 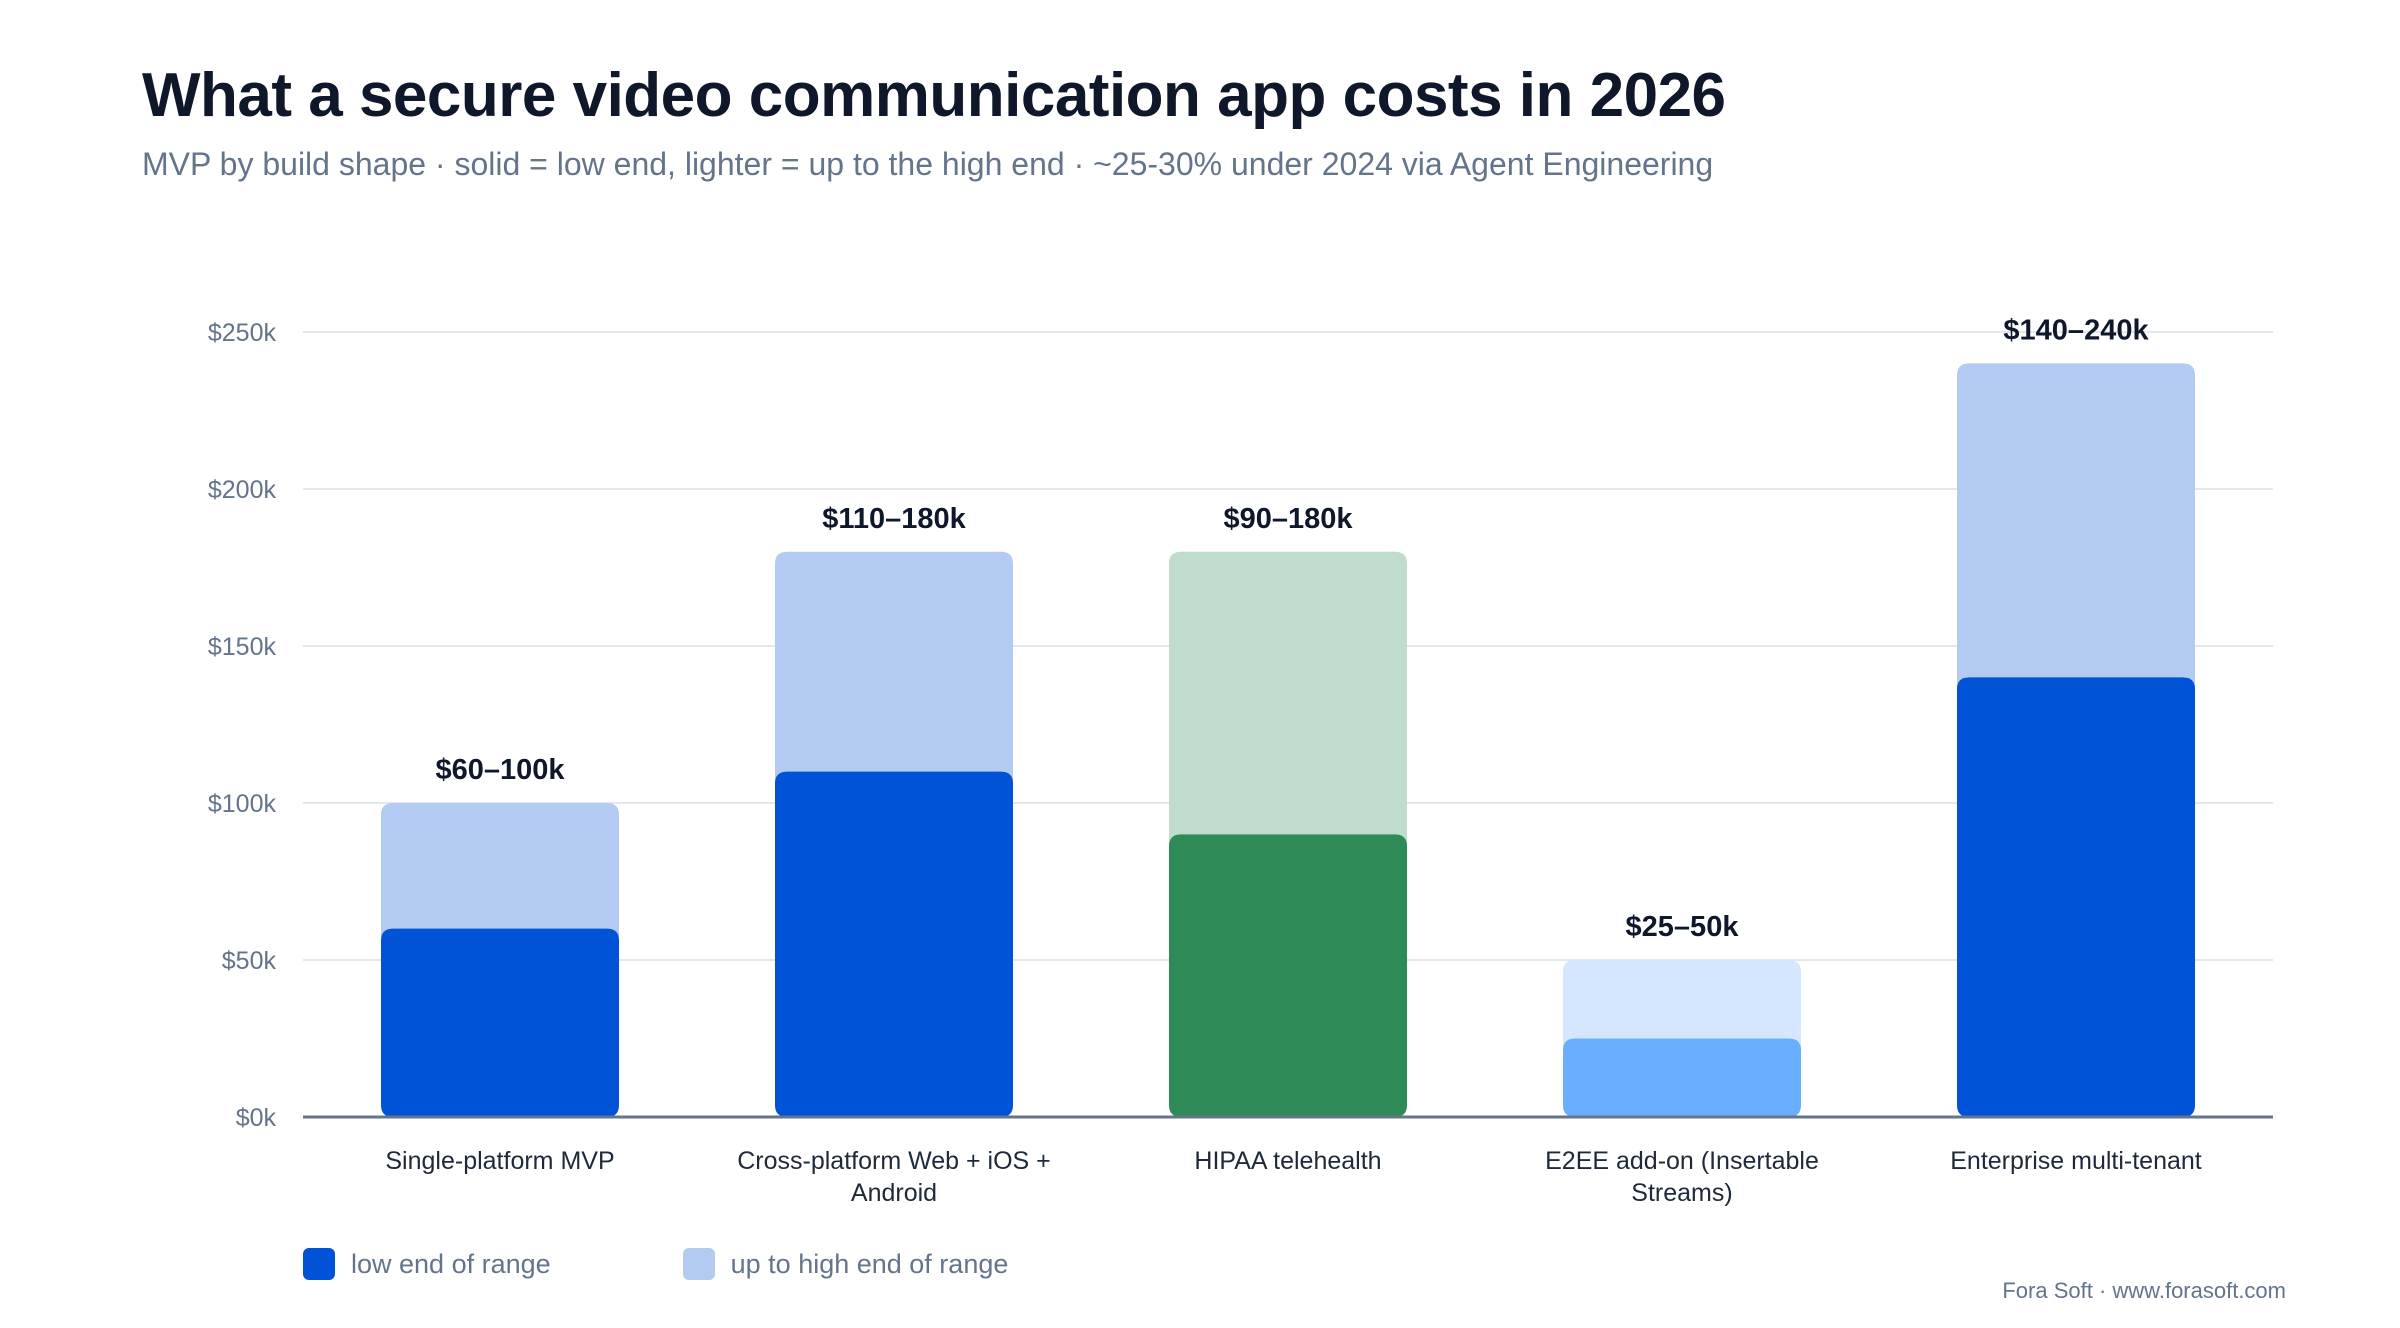 What do you see at coordinates (869, 1263) in the screenshot?
I see `legend-label-high: up to high end of range` at bounding box center [869, 1263].